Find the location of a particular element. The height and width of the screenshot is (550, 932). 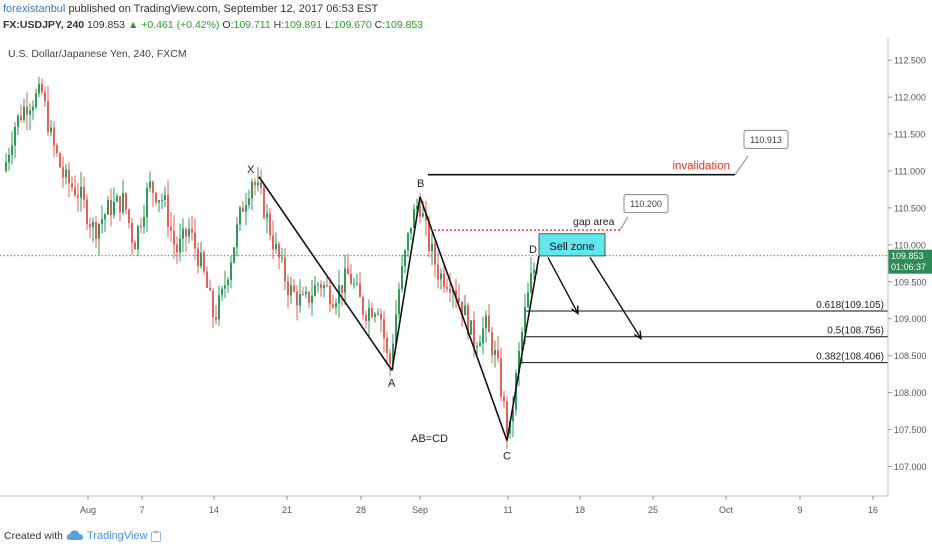

pattern-point-label: A is located at coordinates (392, 383).